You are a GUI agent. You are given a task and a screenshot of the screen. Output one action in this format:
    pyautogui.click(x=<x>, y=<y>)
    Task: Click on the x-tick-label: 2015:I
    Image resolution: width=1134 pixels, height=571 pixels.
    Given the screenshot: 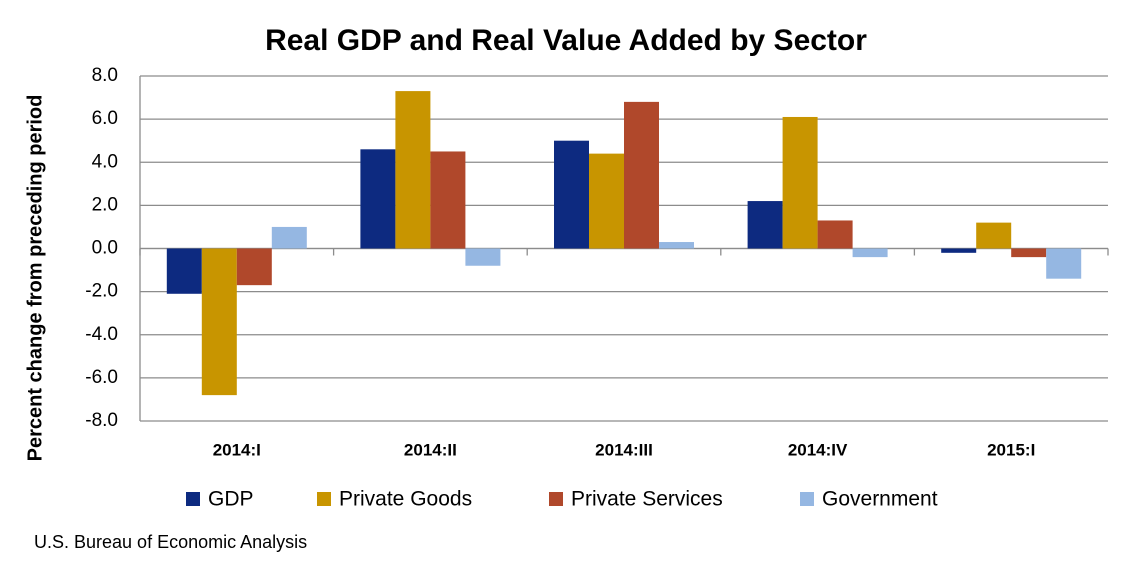 What is the action you would take?
    pyautogui.click(x=1011, y=449)
    